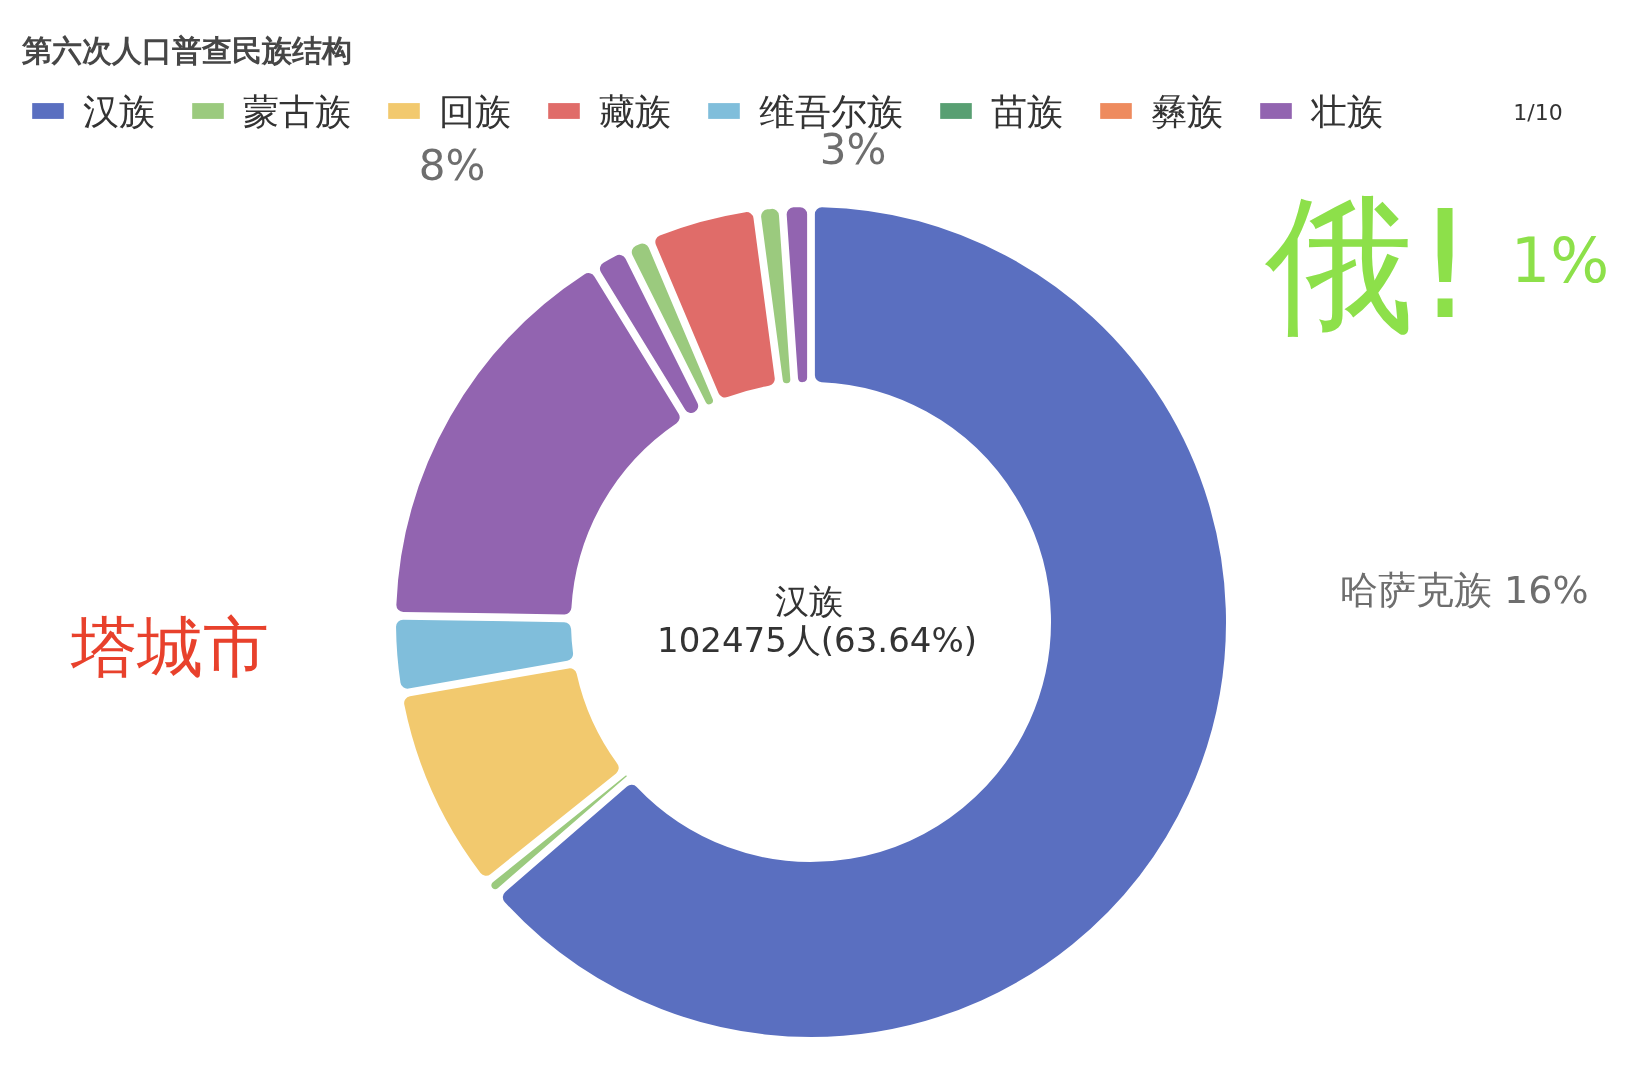 The width and height of the screenshot is (1636, 1074). What do you see at coordinates (452, 165) in the screenshot?
I see `text: 8%` at bounding box center [452, 165].